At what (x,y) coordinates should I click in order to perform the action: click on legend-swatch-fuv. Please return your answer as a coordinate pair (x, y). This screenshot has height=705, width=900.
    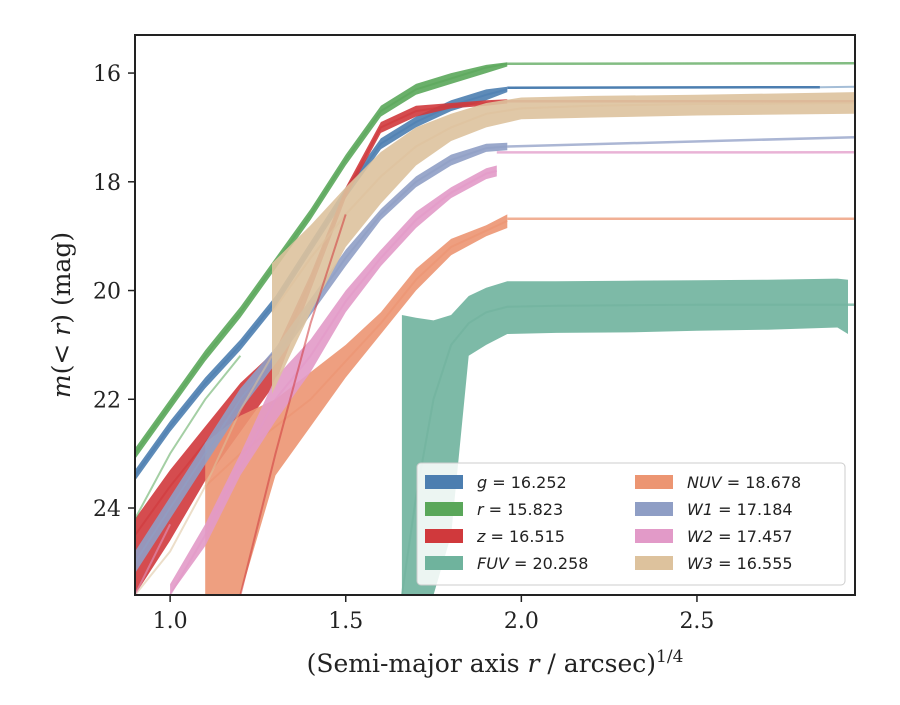
    Looking at the image, I should click on (444, 563).